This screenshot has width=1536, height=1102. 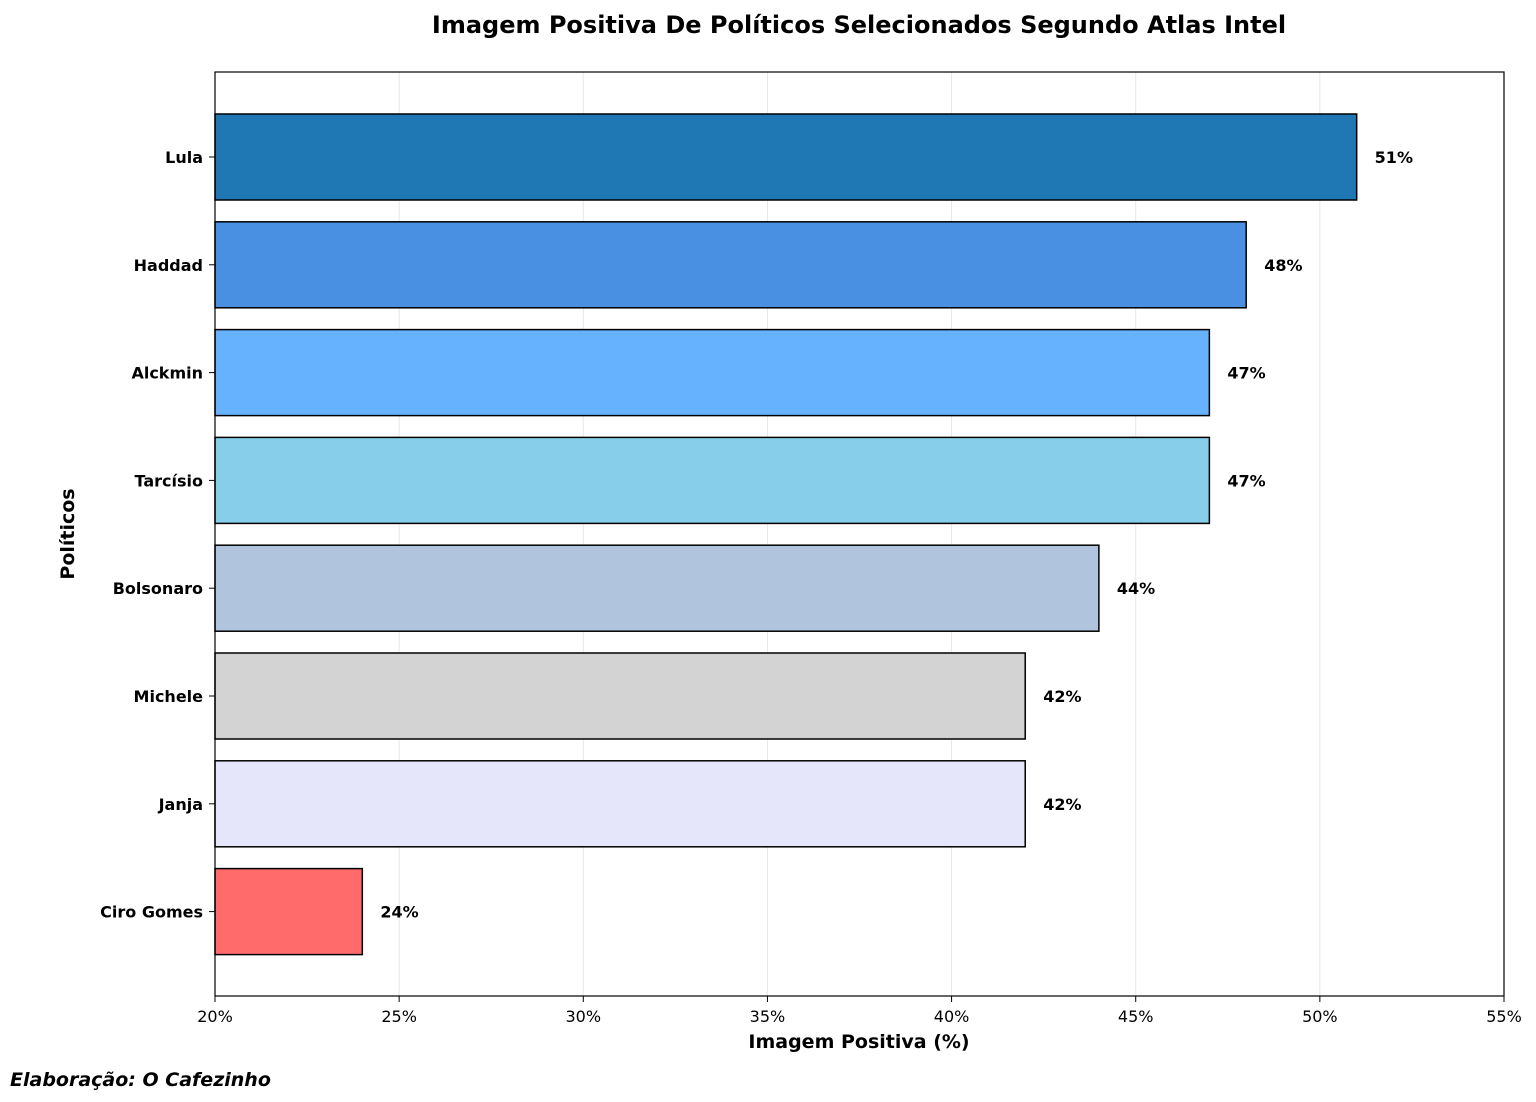 What do you see at coordinates (712, 372) in the screenshot?
I see `bar-alckmin` at bounding box center [712, 372].